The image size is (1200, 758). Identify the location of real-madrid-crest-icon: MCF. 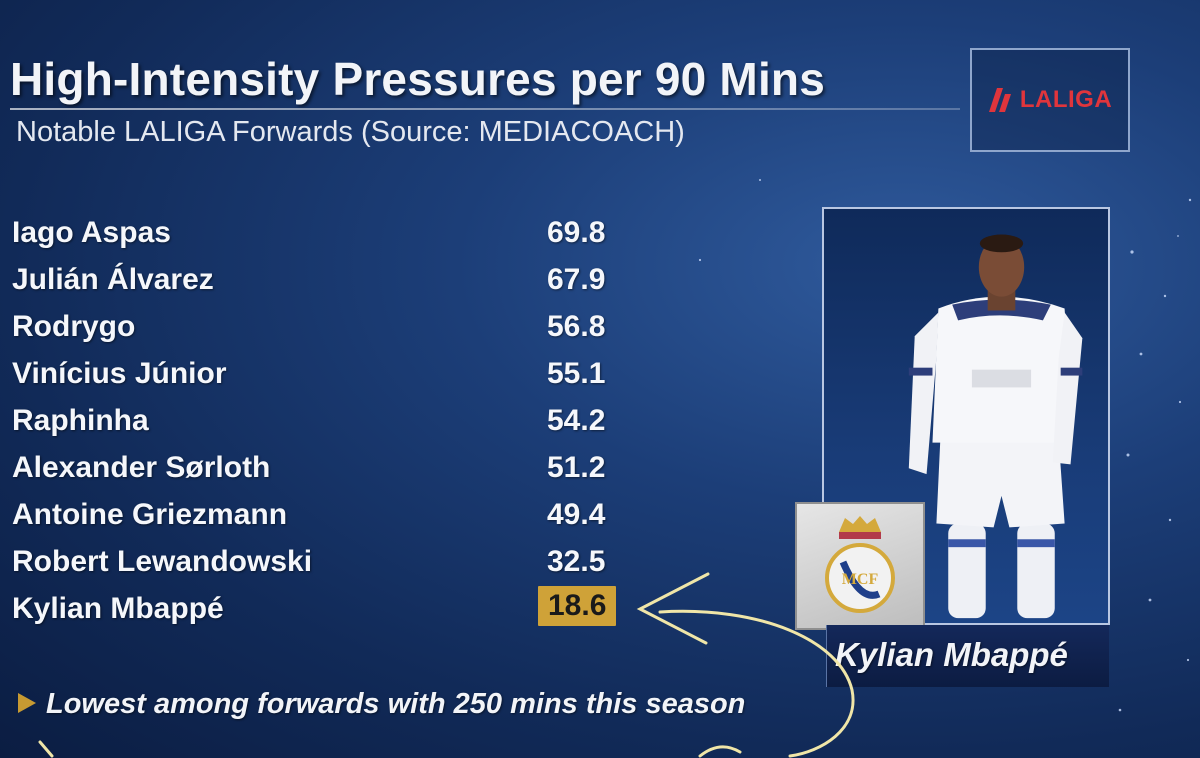
(860, 564).